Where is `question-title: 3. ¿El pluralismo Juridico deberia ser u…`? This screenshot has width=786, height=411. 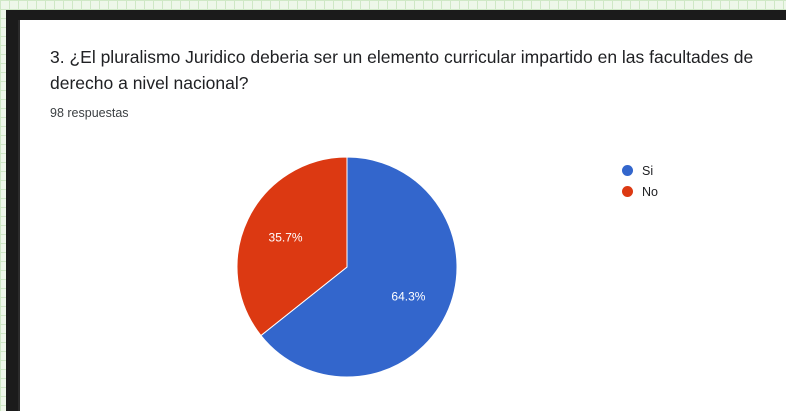 question-title: 3. ¿El pluralismo Juridico deberia ser u… is located at coordinates (402, 70).